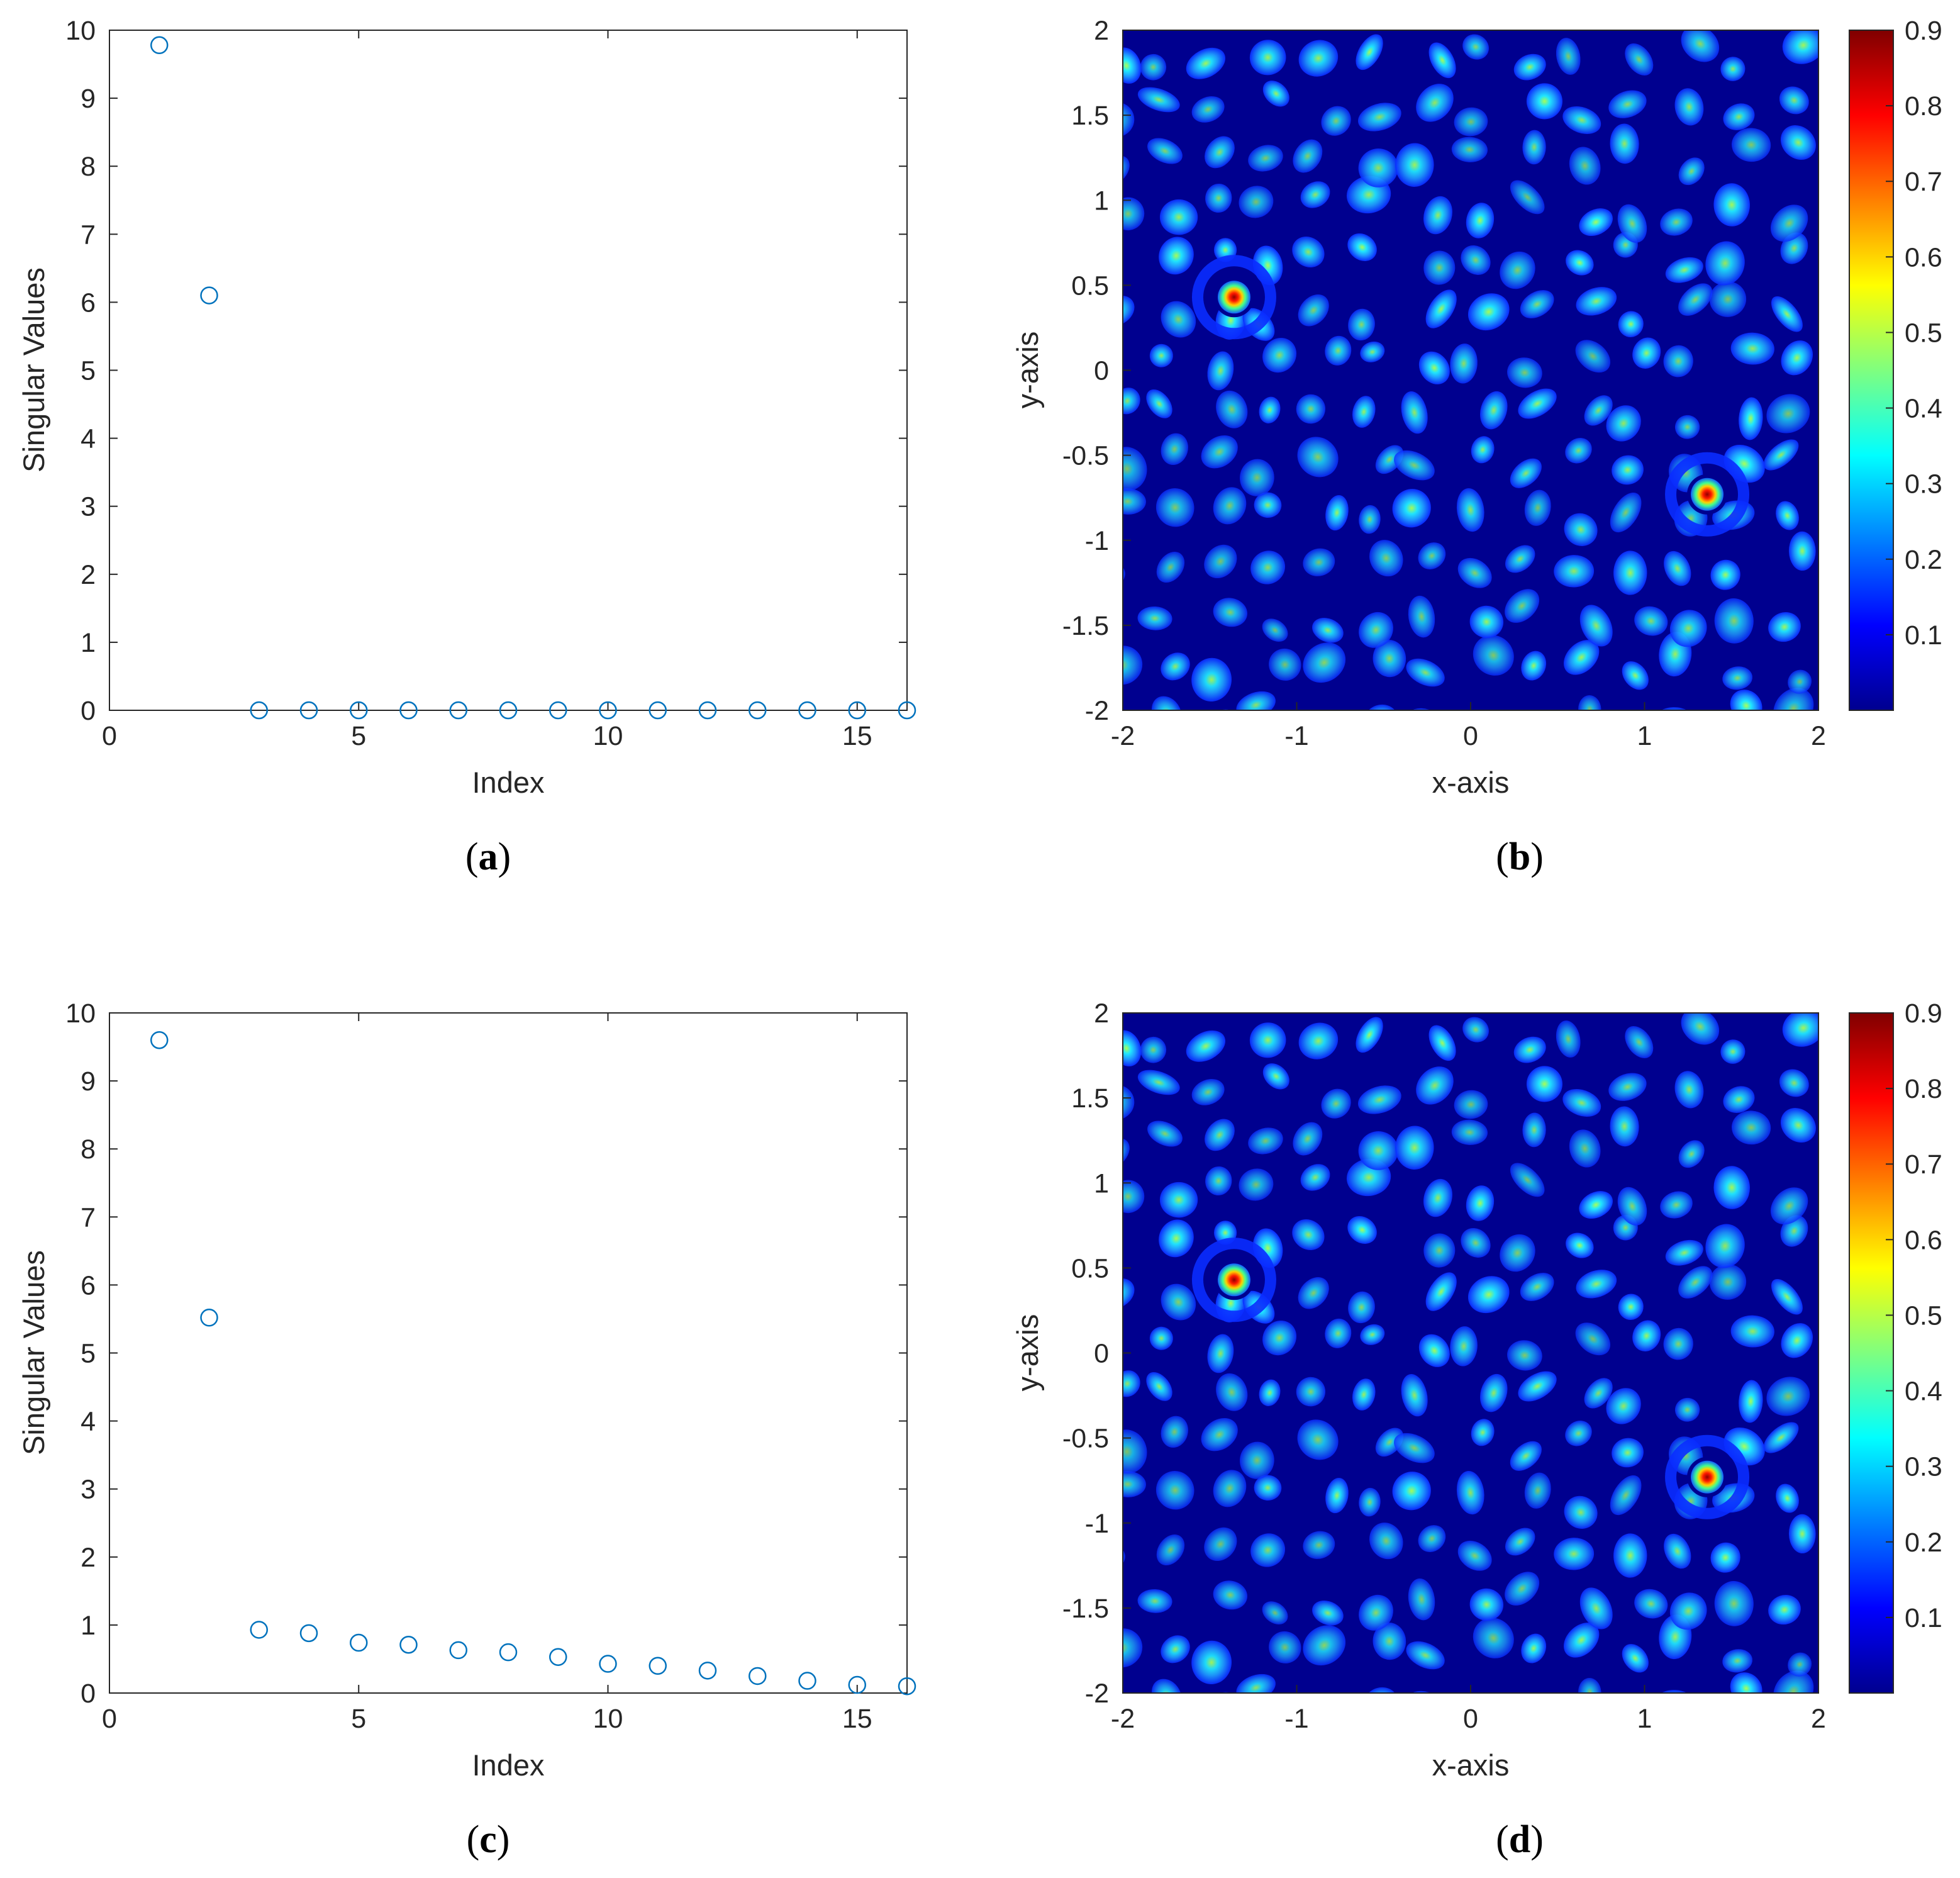 Image resolution: width=1960 pixels, height=1878 pixels. I want to click on y-tick-label: 2, so click(88, 575).